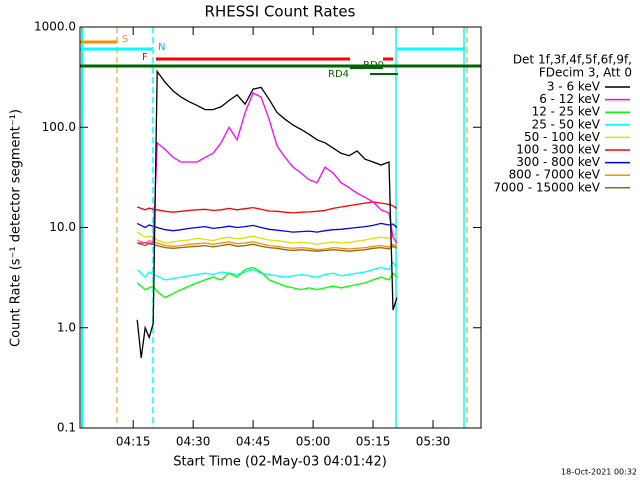 This screenshot has height=480, width=640. What do you see at coordinates (566, 112) in the screenshot?
I see `legend-label: 12 - 25 keV` at bounding box center [566, 112].